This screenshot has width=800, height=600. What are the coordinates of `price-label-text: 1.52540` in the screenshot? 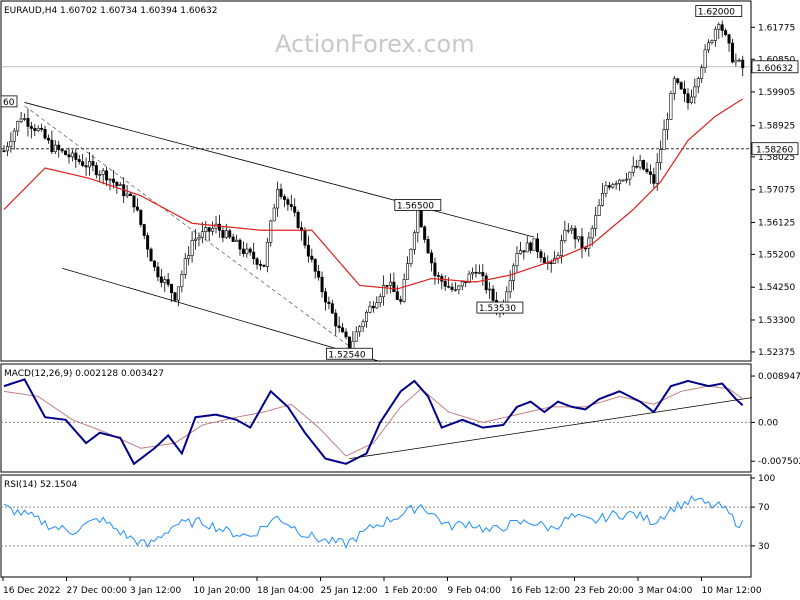 It's located at (346, 355).